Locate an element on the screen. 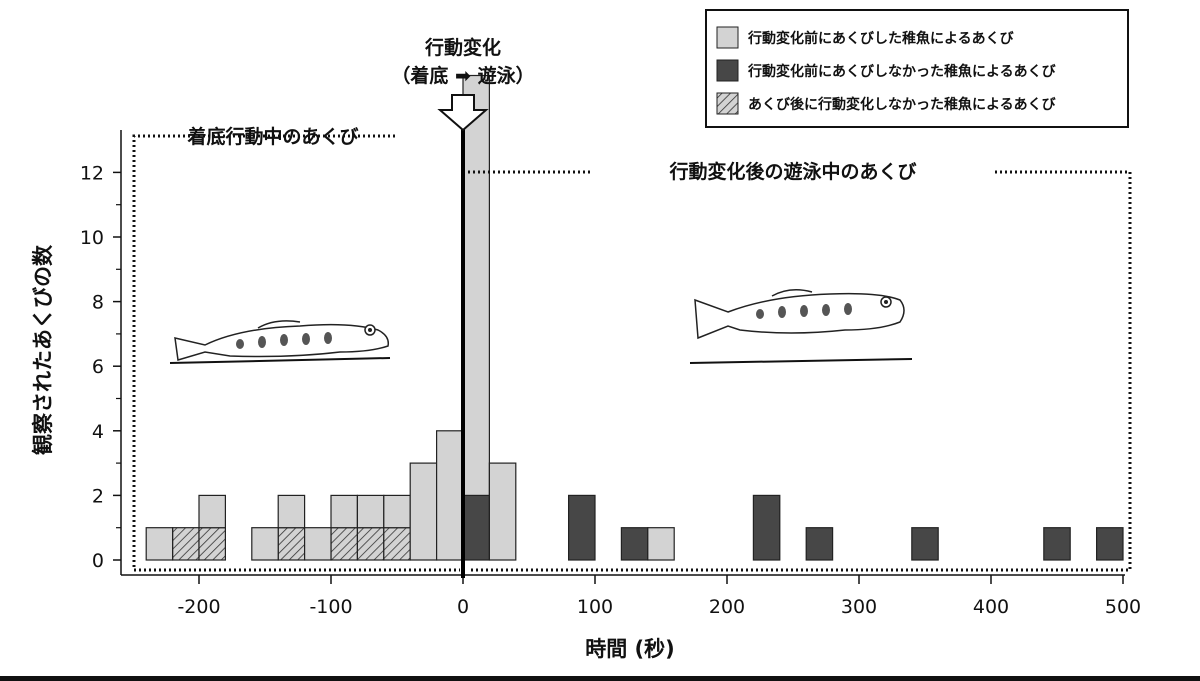 This screenshot has width=1200, height=681. change-subtitle: （着底 ➡ 遊泳） is located at coordinates (462, 75).